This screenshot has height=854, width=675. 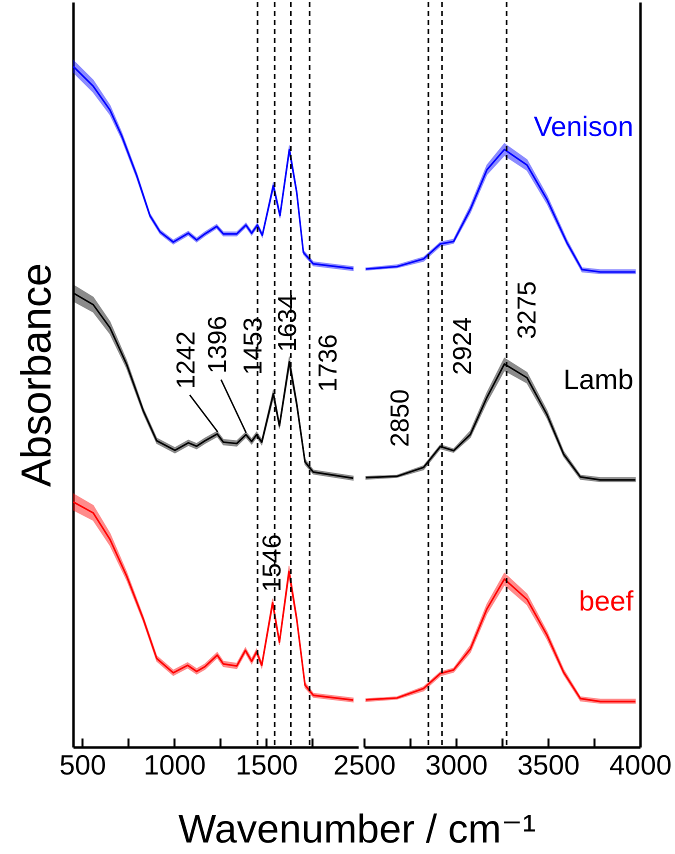 I want to click on ref-line-label: 1453, so click(x=253, y=346).